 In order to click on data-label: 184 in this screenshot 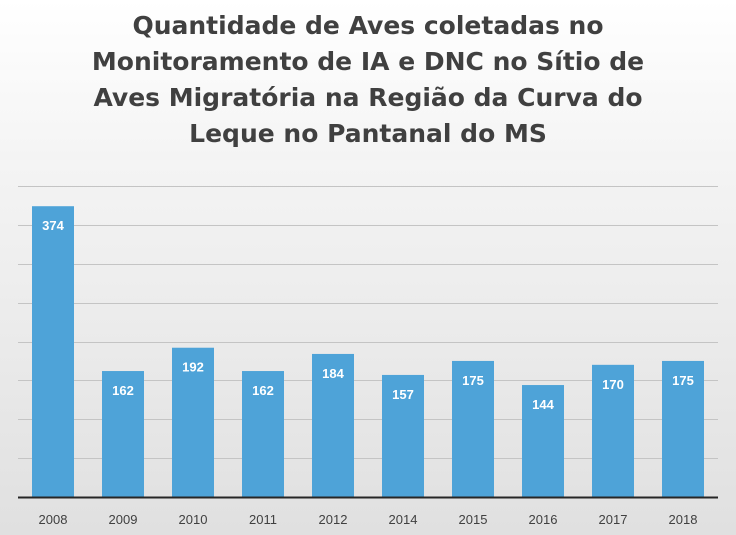, I will do `click(333, 373)`.